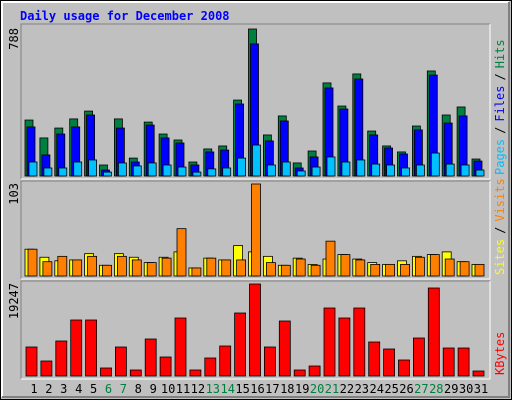  I want to click on x-tick-label: 18, so click(287, 389).